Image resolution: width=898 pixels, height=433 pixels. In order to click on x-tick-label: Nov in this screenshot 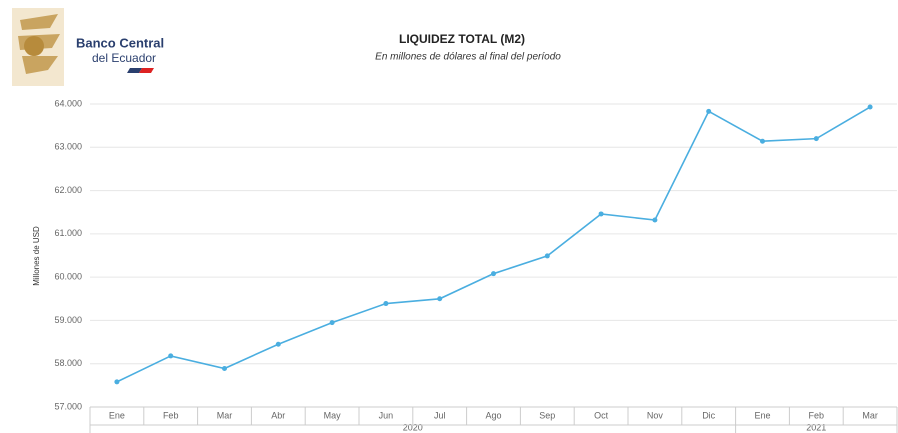, I will do `click(655, 415)`.